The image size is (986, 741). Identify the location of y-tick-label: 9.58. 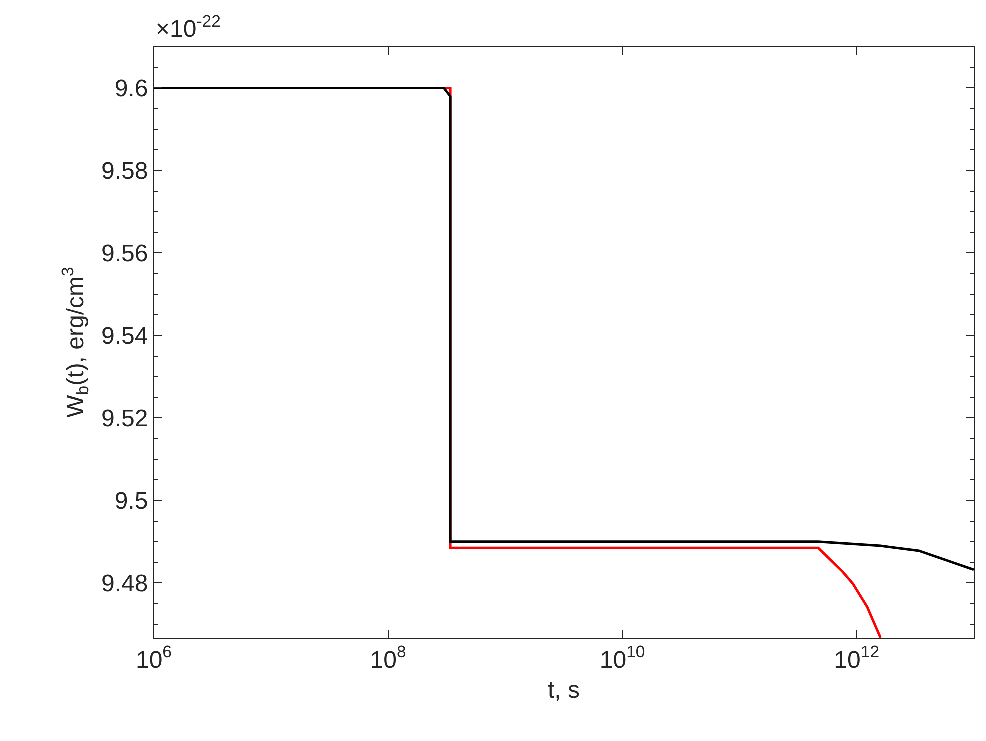
(124, 172).